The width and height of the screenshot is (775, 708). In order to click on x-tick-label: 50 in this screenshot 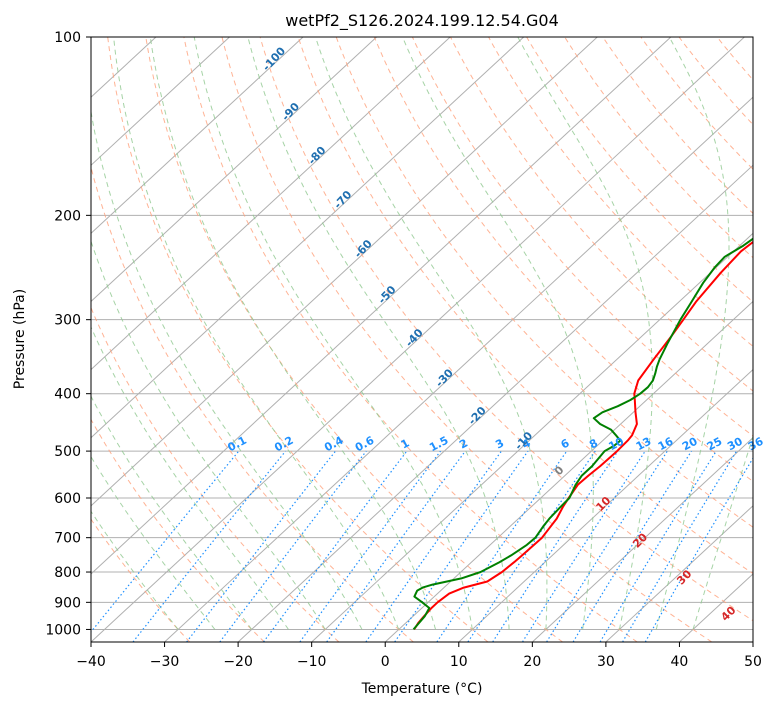, I will do `click(753, 662)`.